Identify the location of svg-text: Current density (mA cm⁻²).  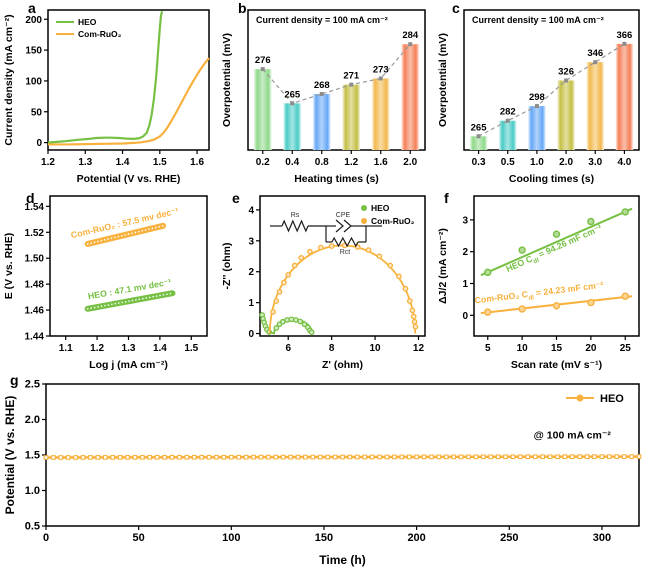
(9, 79).